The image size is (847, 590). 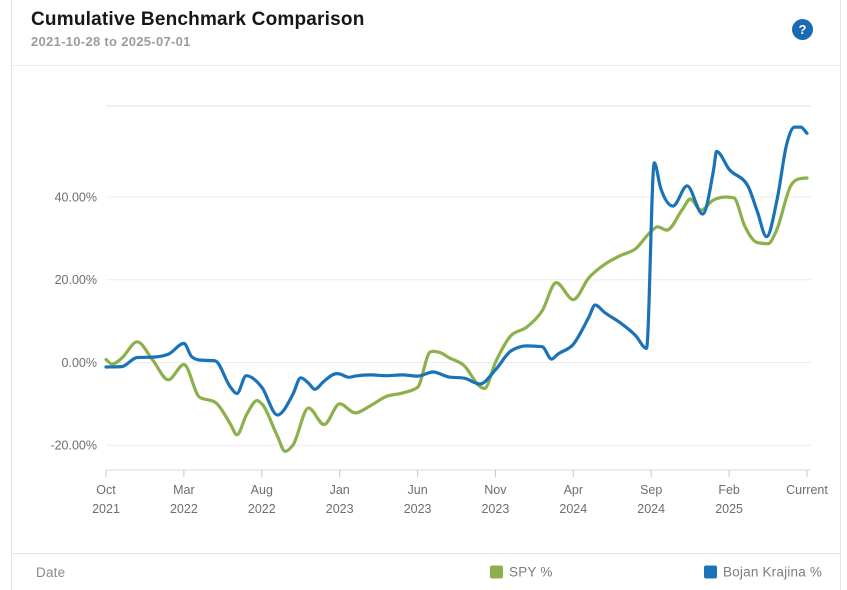 I want to click on spy-swatch, so click(x=496, y=572).